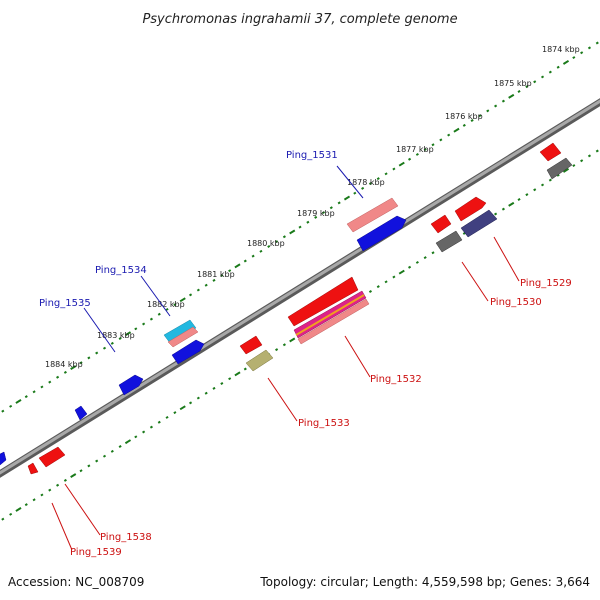  What do you see at coordinates (312, 155) in the screenshot?
I see `gene-label-ping-1531: Ping_1531` at bounding box center [312, 155].